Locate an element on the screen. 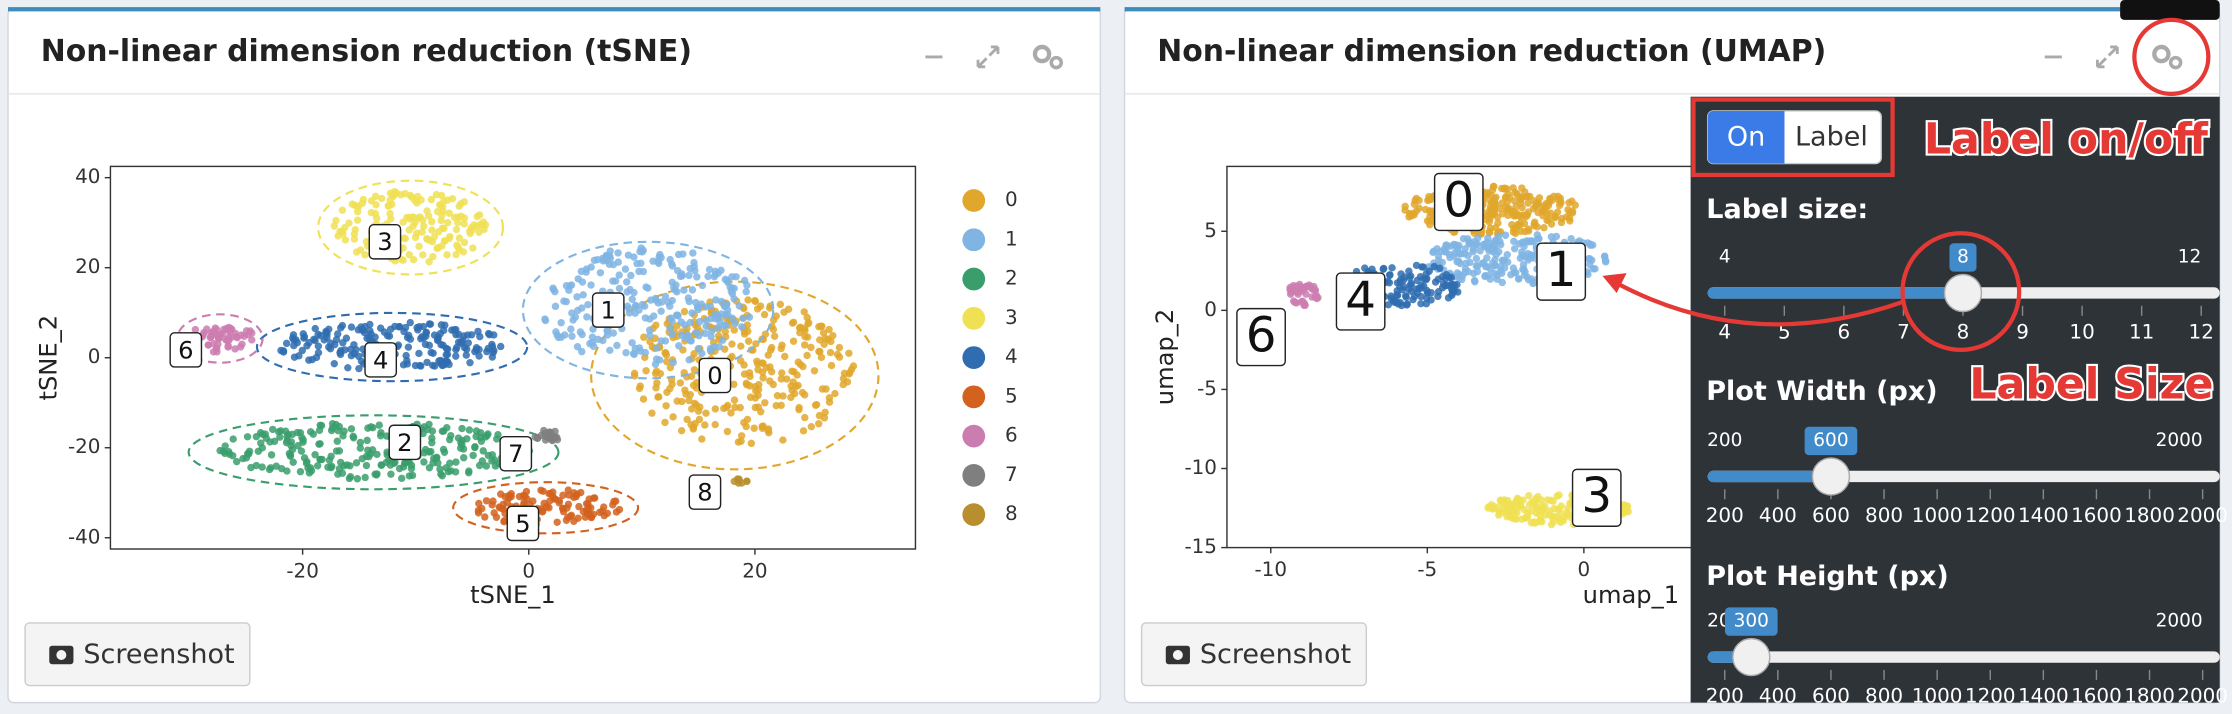 This screenshot has width=2232, height=714. slider-tick-label: 6 is located at coordinates (1844, 331).